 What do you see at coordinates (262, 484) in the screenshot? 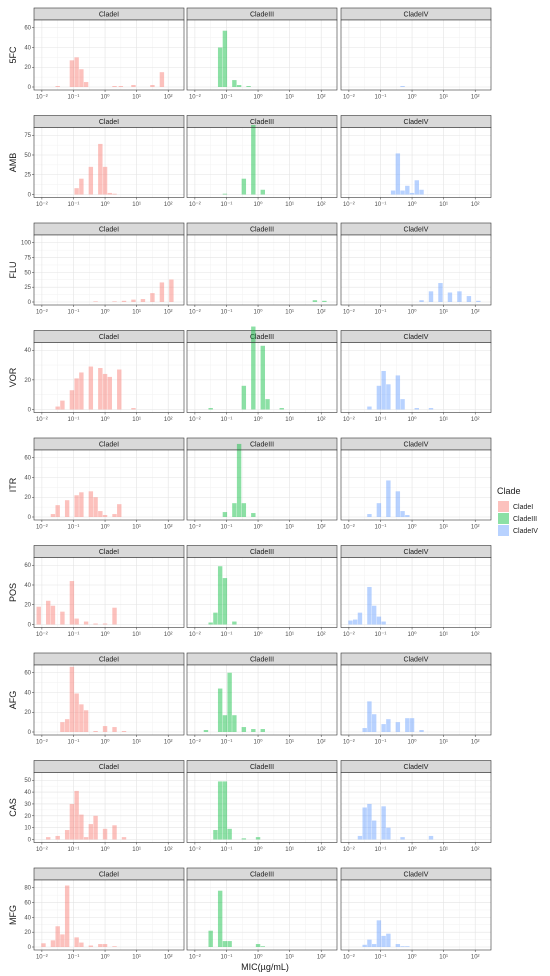
I see `panel-itr-cladeiii: CladeIII 10⁻² 10⁻¹ 10⁰ 10¹ 10²` at bounding box center [262, 484].